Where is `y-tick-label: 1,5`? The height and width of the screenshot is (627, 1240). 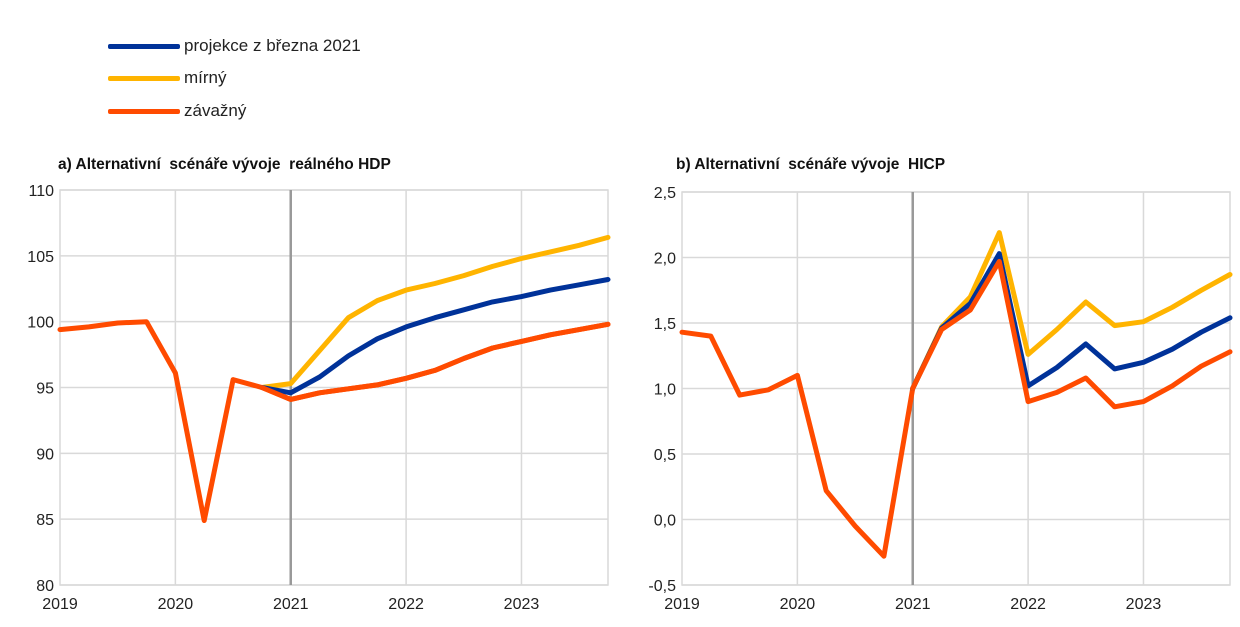 y-tick-label: 1,5 is located at coordinates (665, 324).